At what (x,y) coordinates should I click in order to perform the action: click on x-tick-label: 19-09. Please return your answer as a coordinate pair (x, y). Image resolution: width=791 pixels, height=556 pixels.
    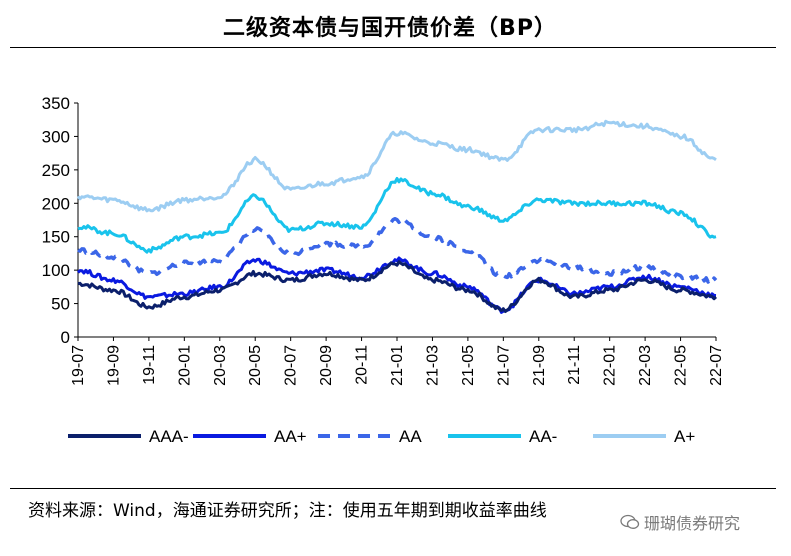
    Looking at the image, I should click on (113, 365).